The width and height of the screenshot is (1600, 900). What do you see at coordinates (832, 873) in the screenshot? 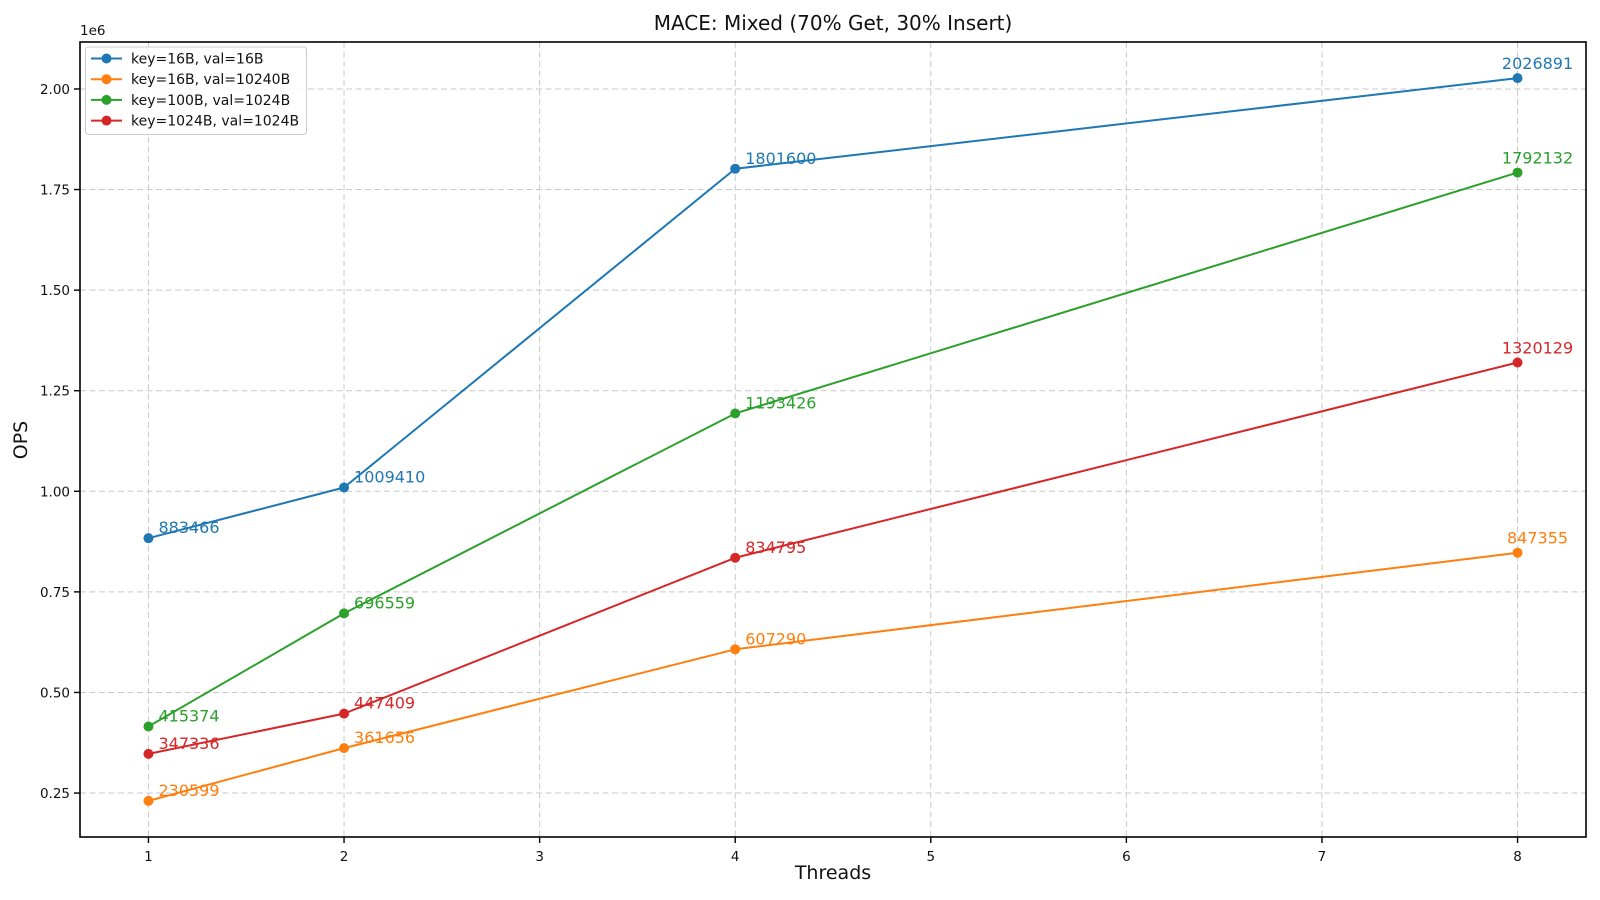
I see `x-axis-label: Threads` at bounding box center [832, 873].